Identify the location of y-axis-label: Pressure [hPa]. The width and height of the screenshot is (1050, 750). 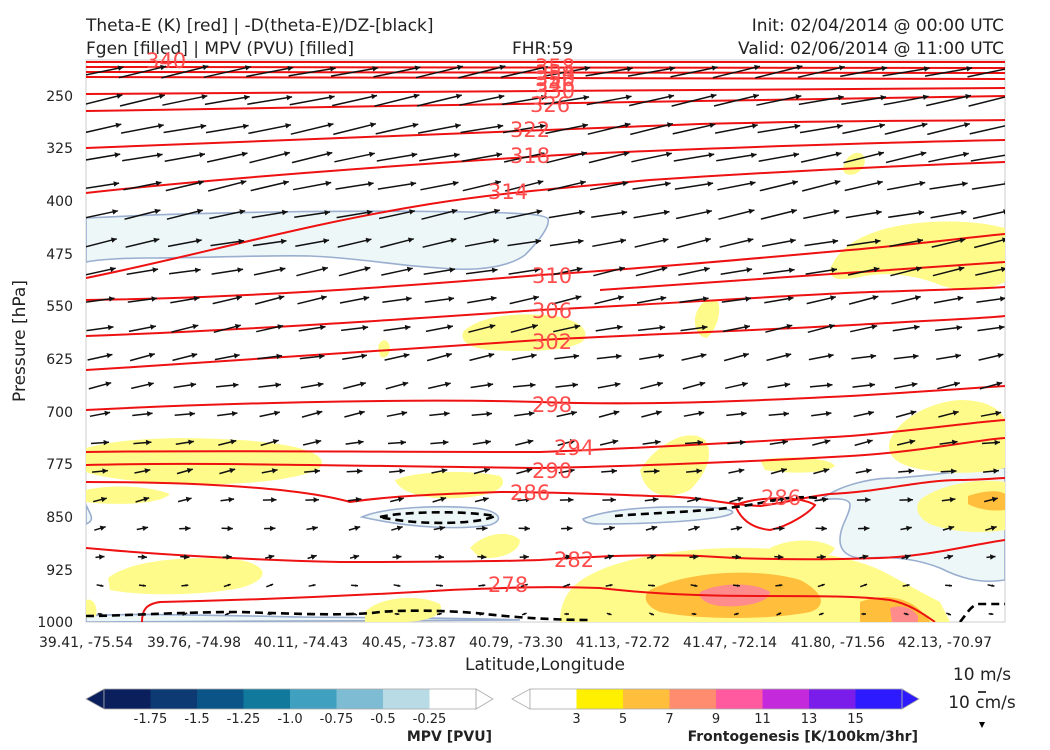
(20, 341).